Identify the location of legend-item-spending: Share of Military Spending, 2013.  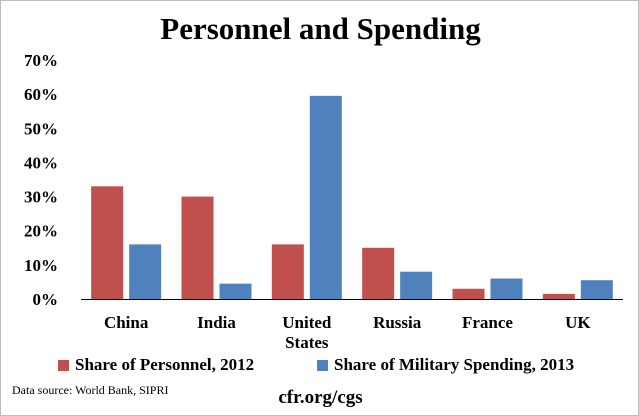
(445, 365).